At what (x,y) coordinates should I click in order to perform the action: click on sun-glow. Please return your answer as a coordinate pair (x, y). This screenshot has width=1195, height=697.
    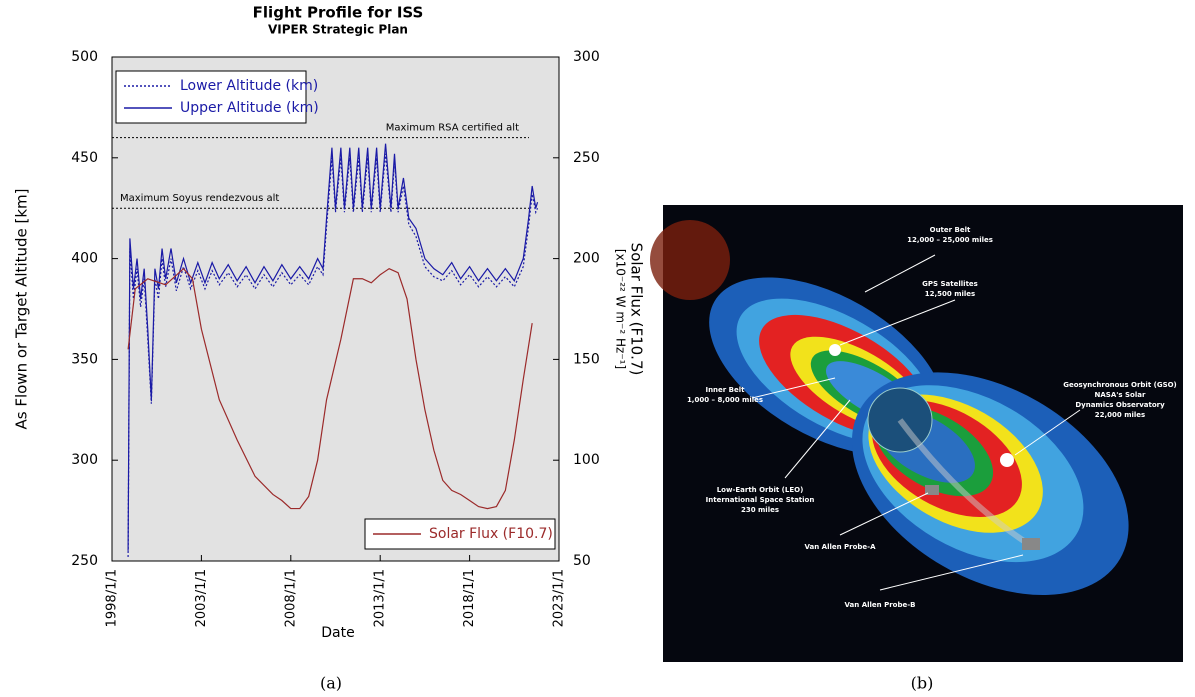
    Looking at the image, I should click on (690, 260).